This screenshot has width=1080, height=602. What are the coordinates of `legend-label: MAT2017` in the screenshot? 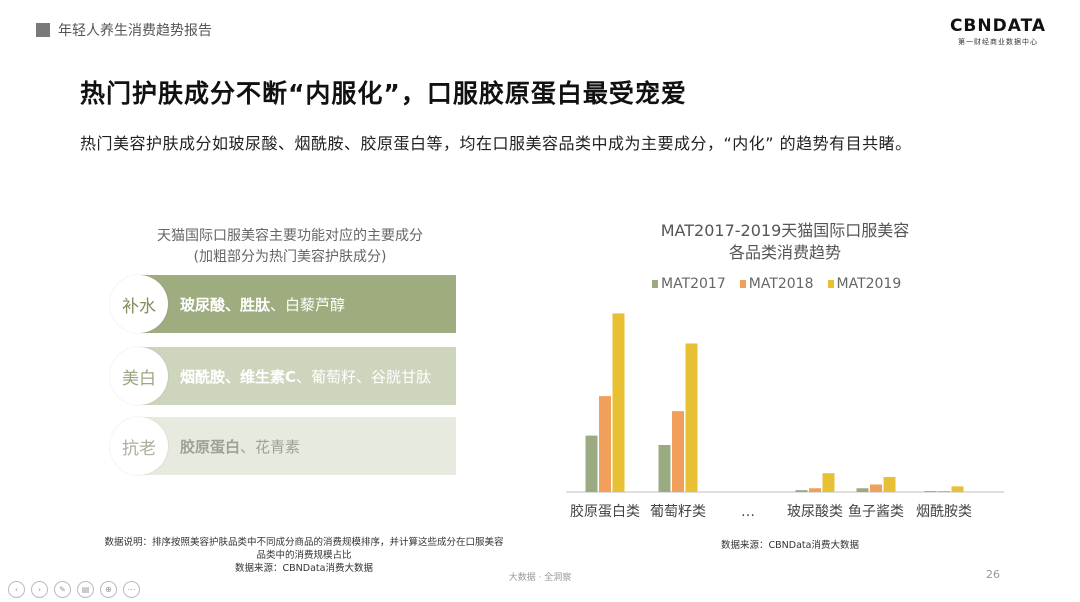 It's located at (693, 284).